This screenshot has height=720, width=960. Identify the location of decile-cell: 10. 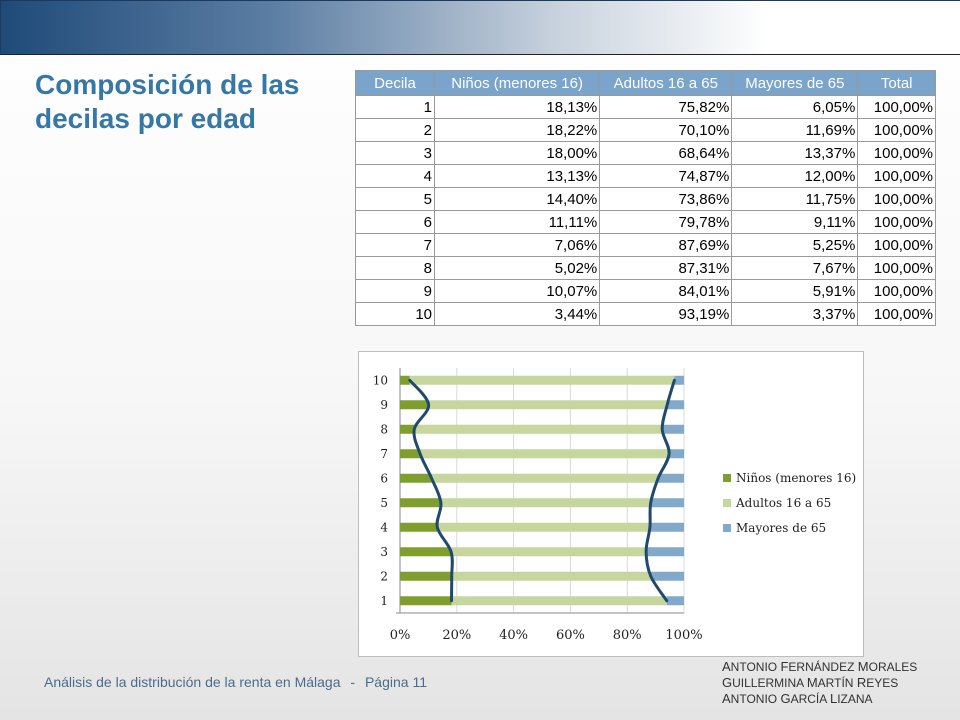
(395, 314).